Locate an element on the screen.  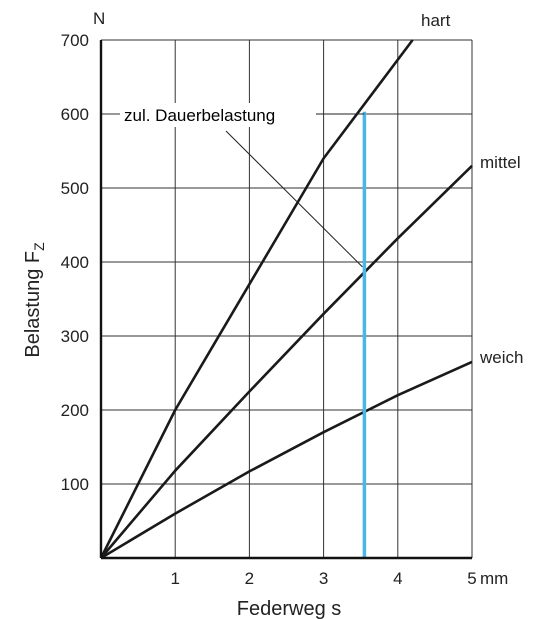
x-tick-label-1: 1 is located at coordinates (174, 578).